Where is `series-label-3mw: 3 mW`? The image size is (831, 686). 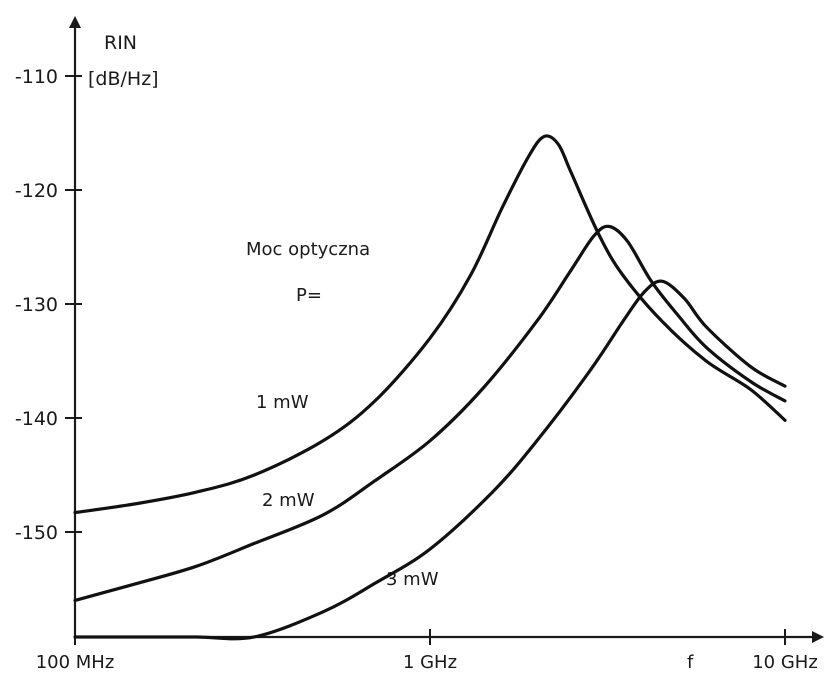
series-label-3mw: 3 mW is located at coordinates (412, 579).